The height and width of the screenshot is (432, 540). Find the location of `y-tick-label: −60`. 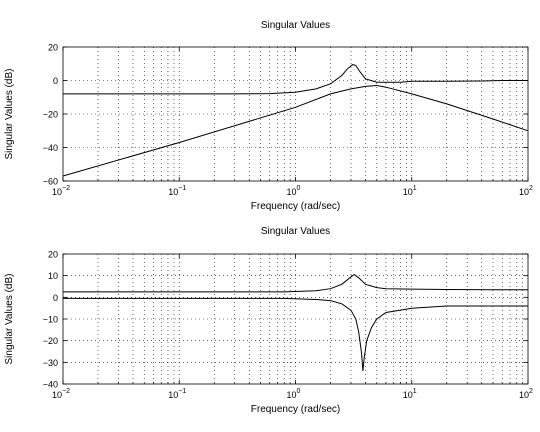

y-tick-label: −60 is located at coordinates (50, 182).